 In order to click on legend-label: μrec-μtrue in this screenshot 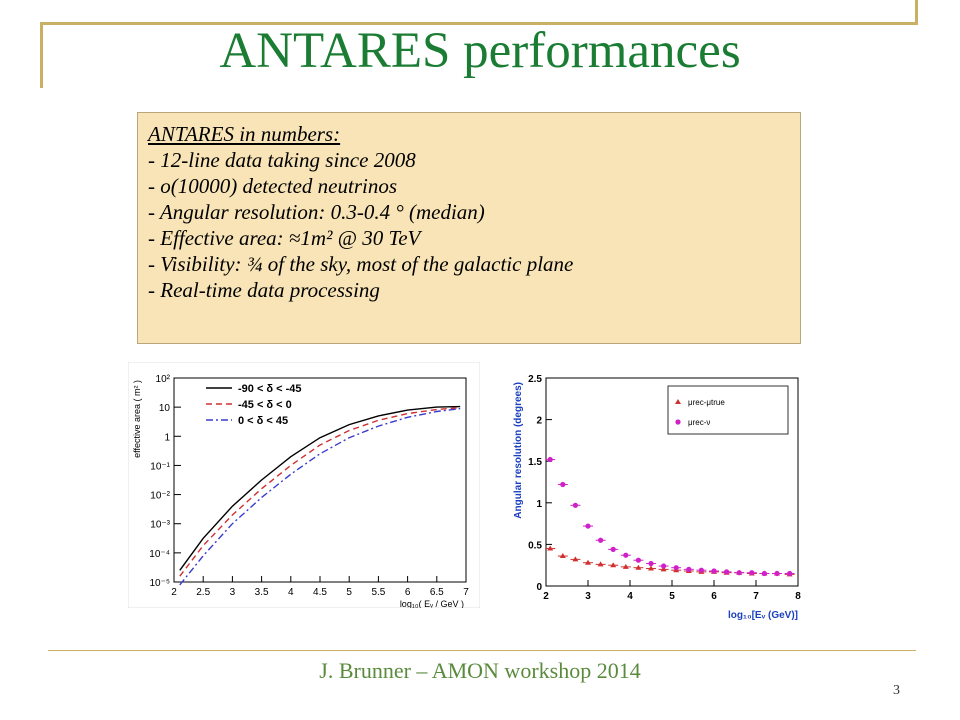, I will do `click(706, 402)`.